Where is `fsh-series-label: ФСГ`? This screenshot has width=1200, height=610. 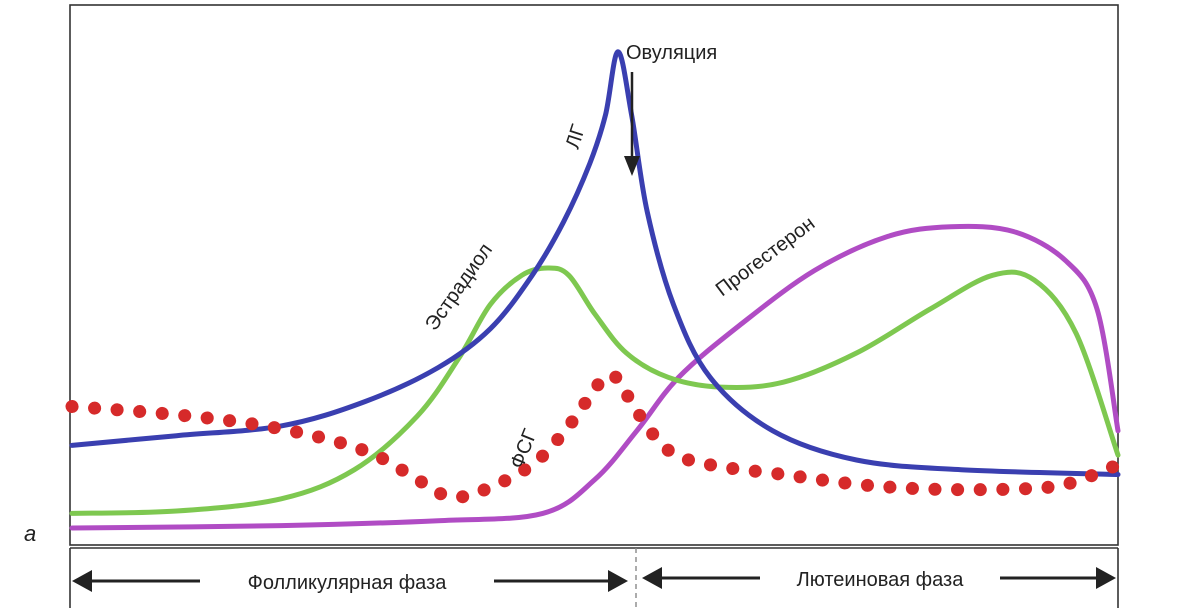
fsh-series-label: ФСГ is located at coordinates (524, 449).